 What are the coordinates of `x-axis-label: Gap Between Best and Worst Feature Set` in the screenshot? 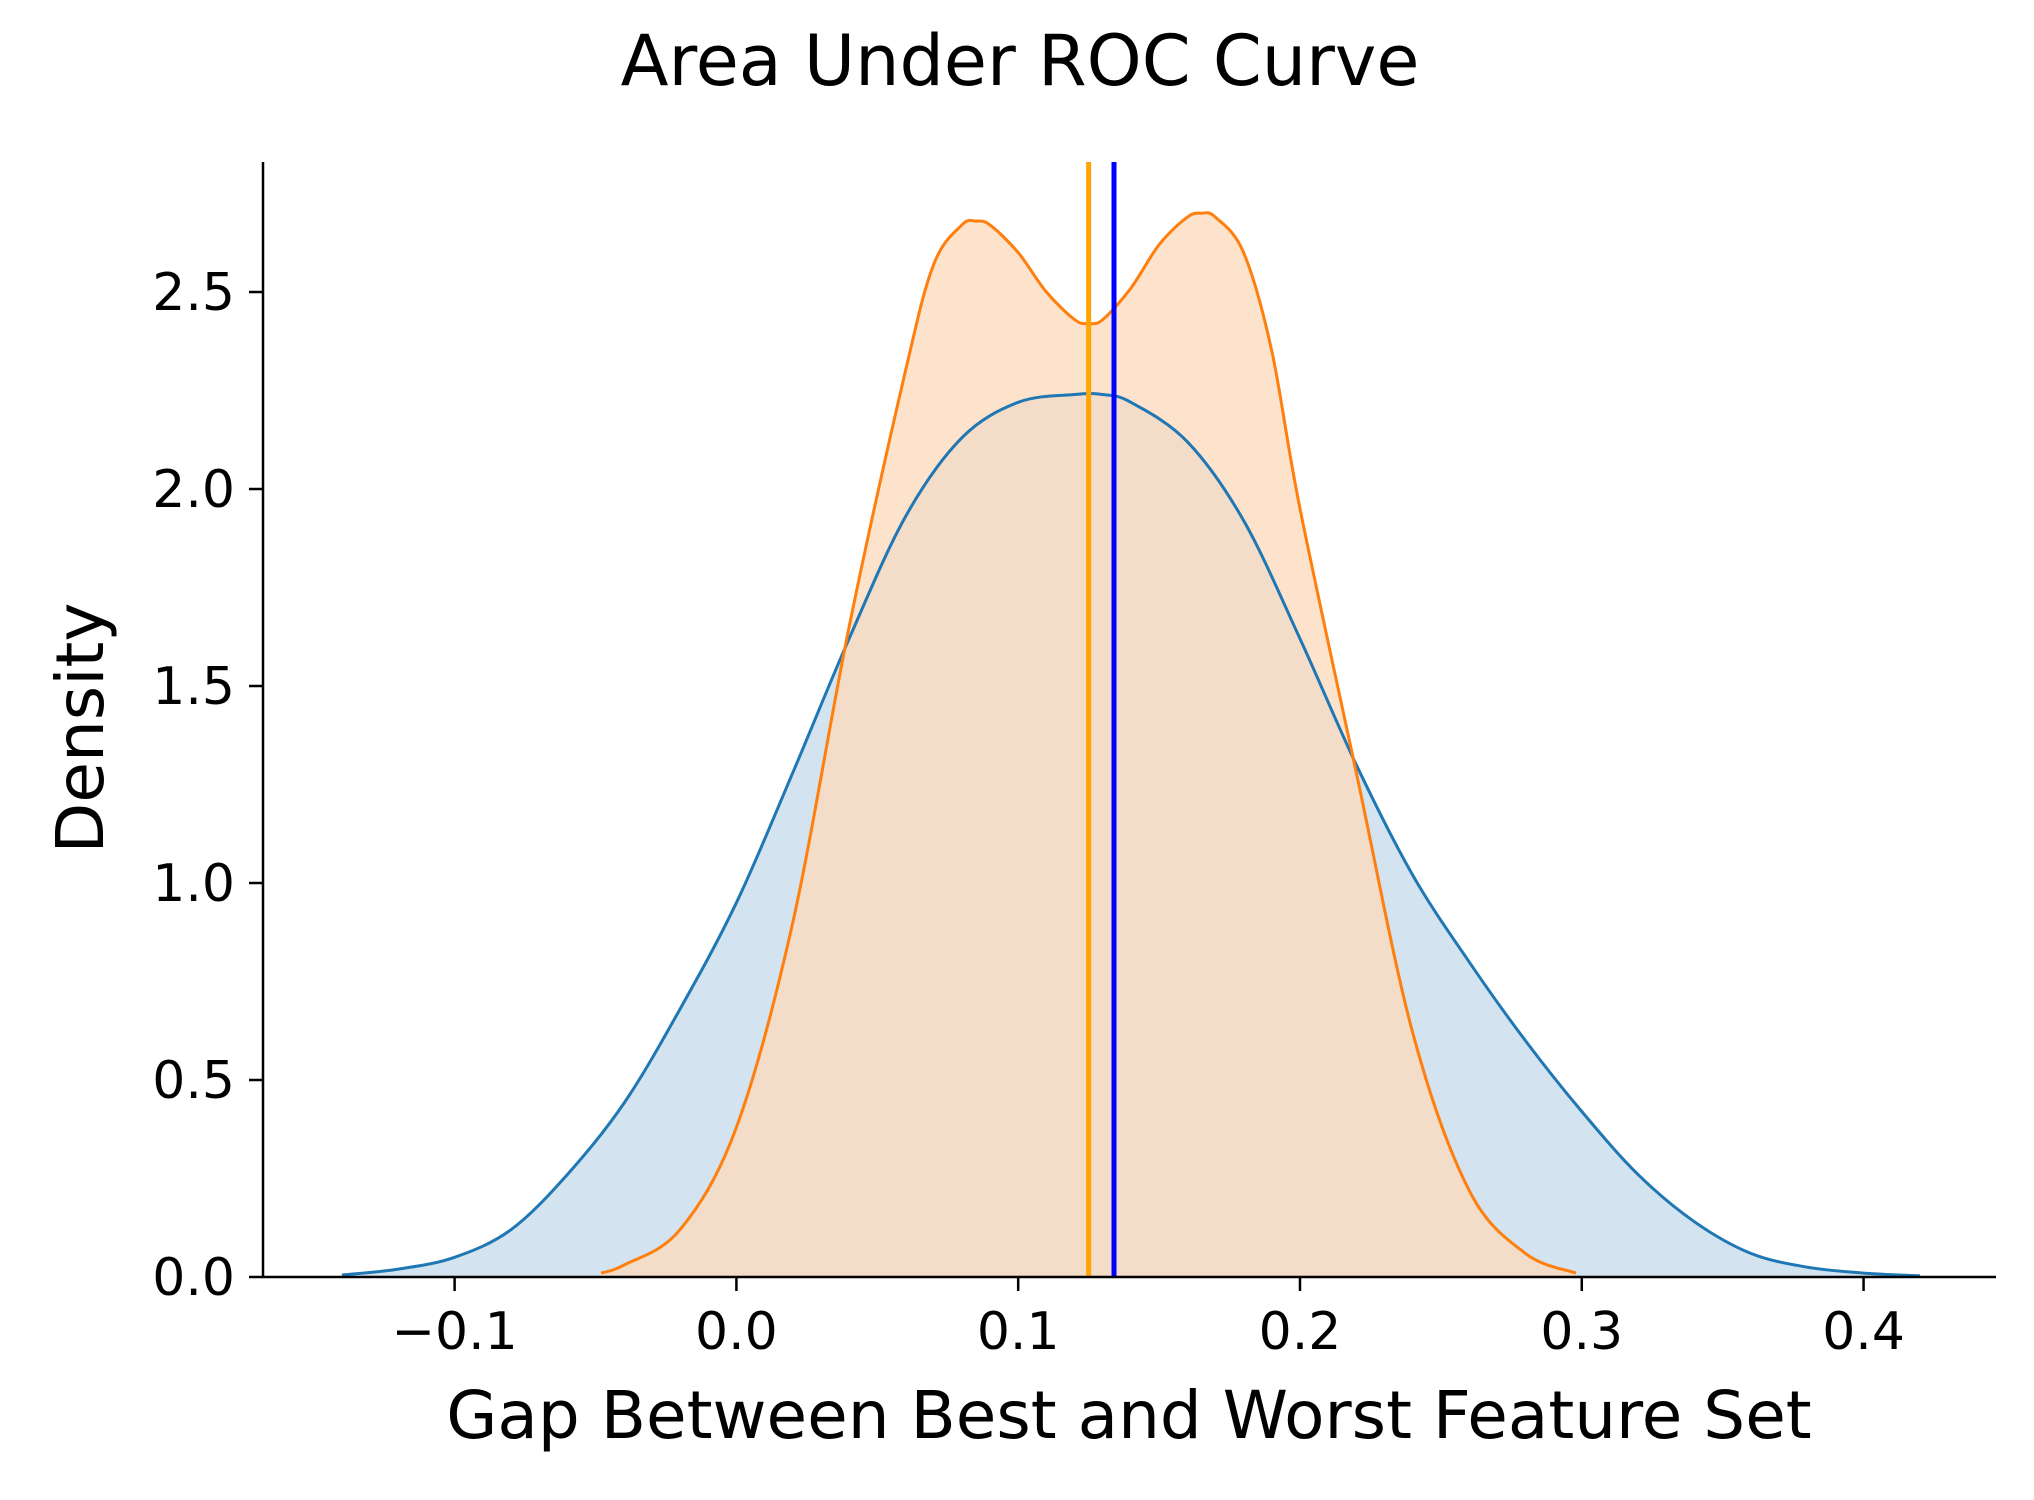 It's located at (1128, 1415).